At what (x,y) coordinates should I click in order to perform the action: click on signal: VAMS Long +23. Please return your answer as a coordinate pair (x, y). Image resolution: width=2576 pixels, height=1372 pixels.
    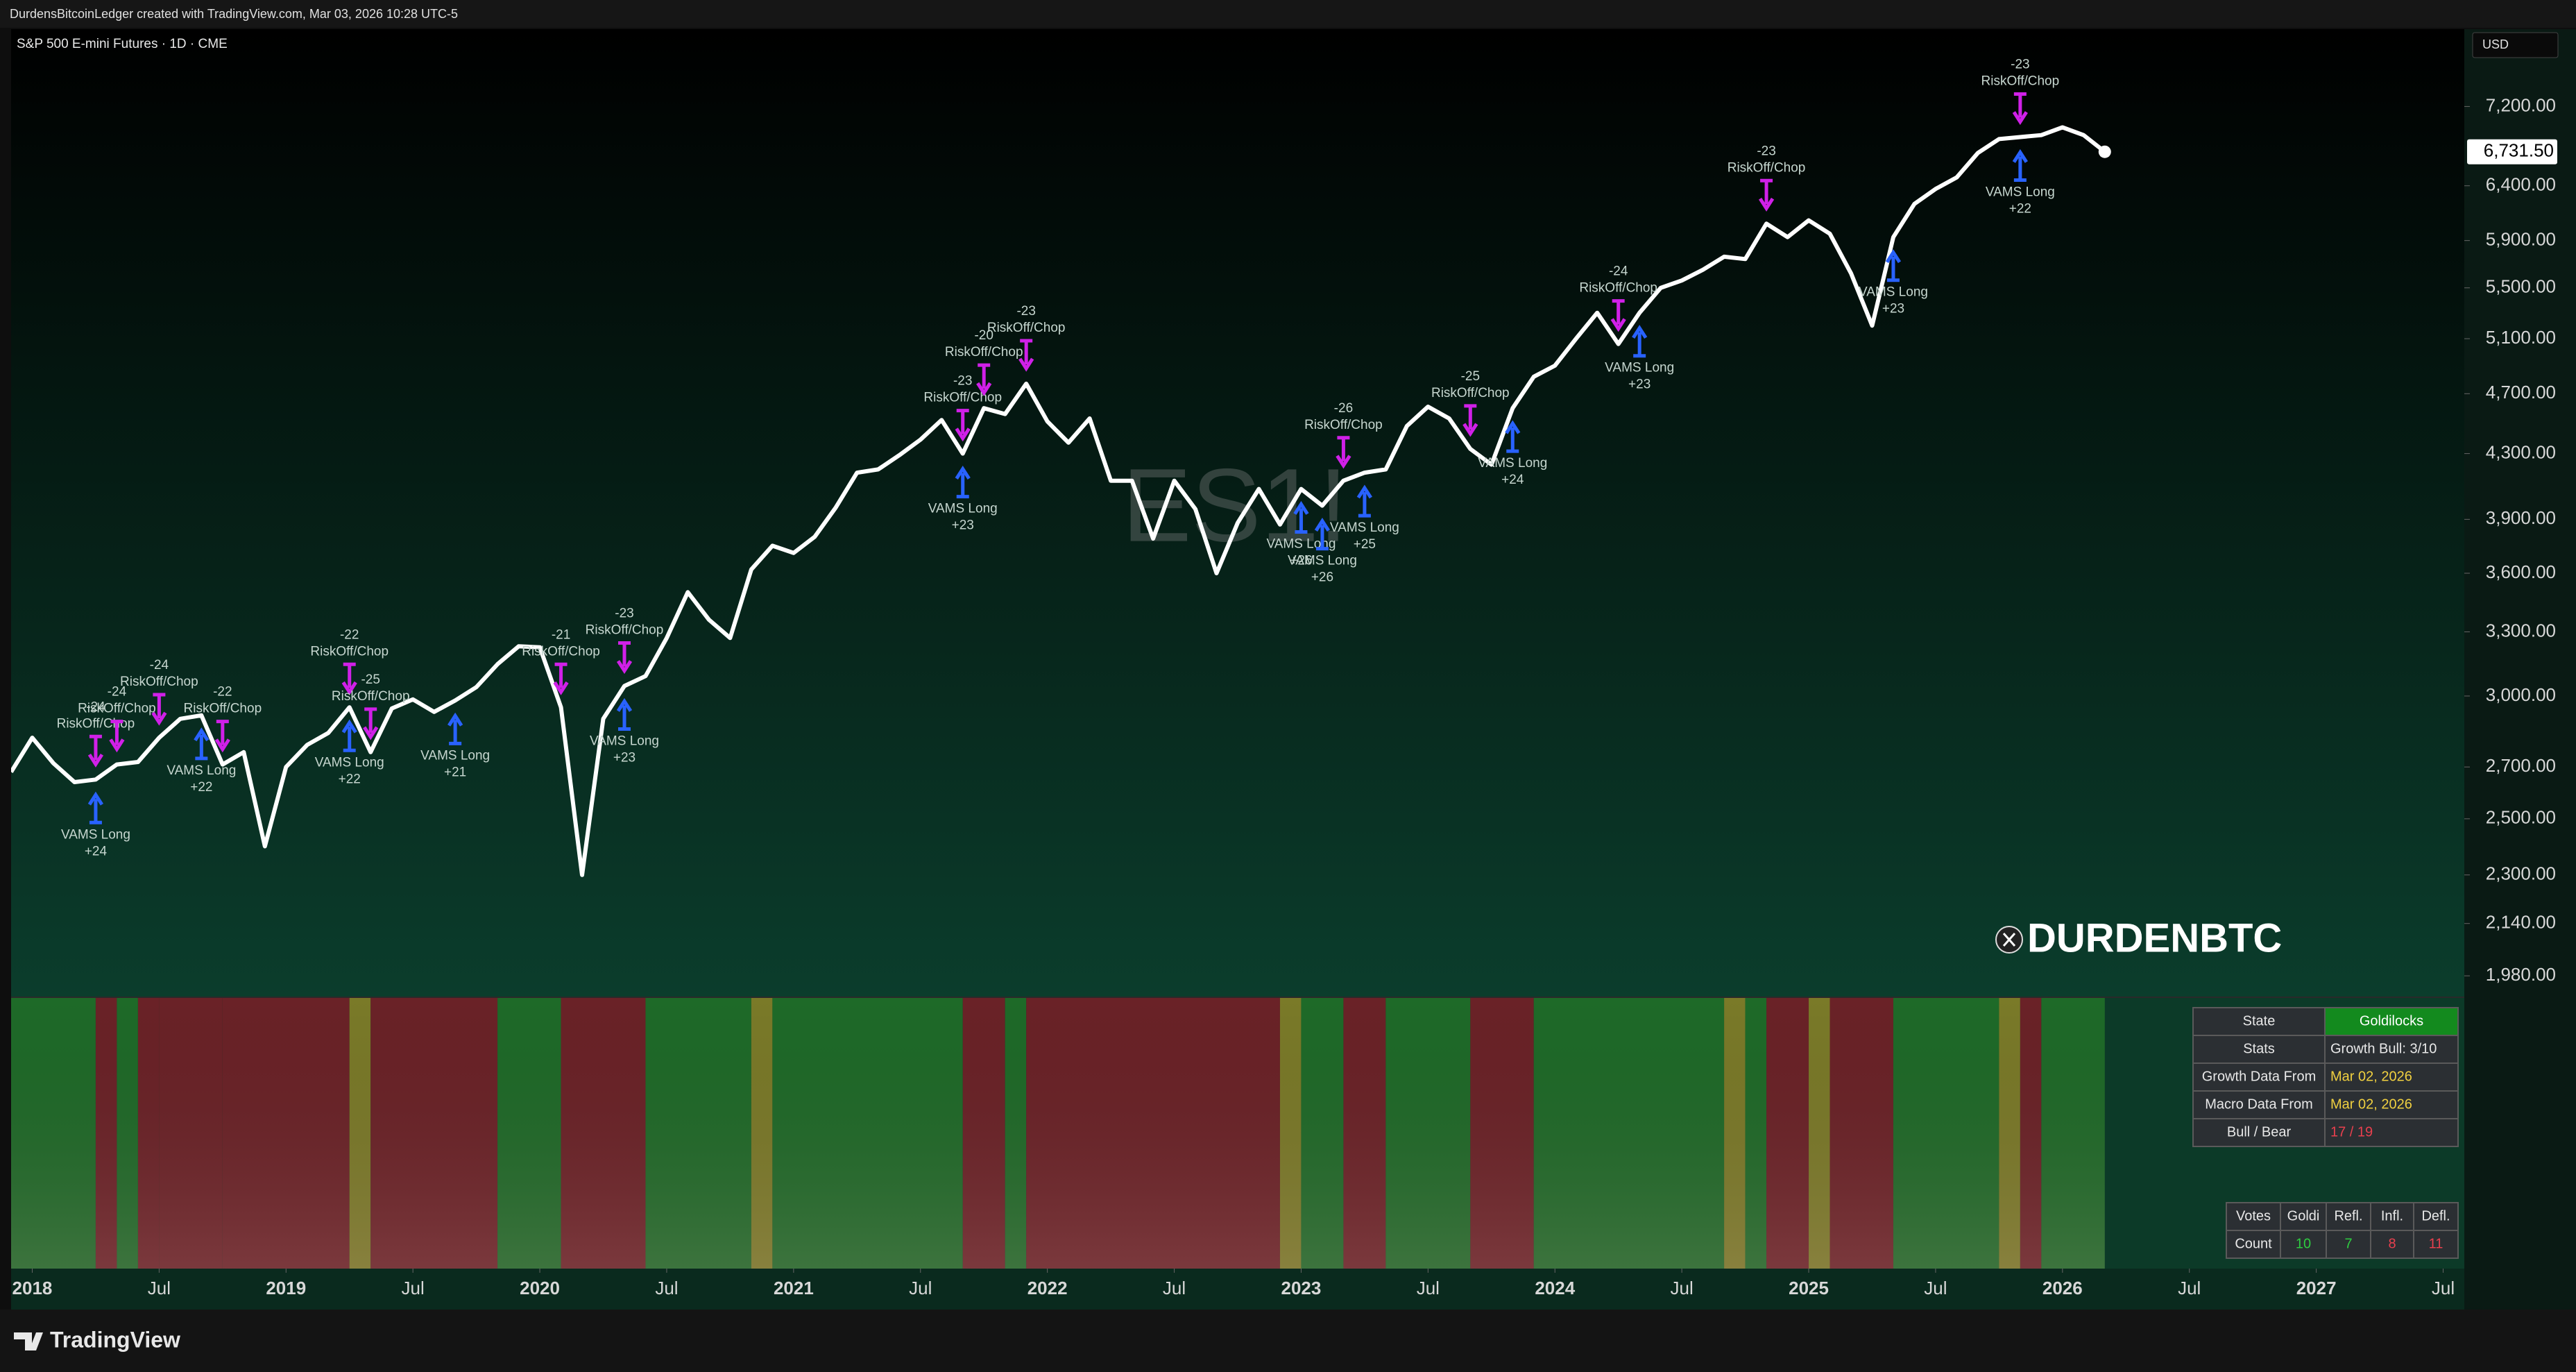
    Looking at the image, I should click on (963, 499).